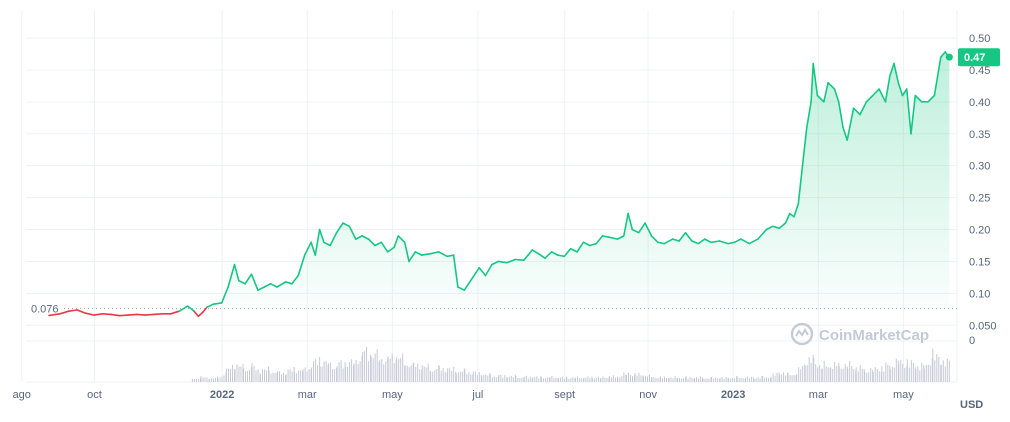 Image resolution: width=1010 pixels, height=422 pixels. Describe the element at coordinates (983, 326) in the screenshot. I see `y-tick-label: 0.050` at that location.